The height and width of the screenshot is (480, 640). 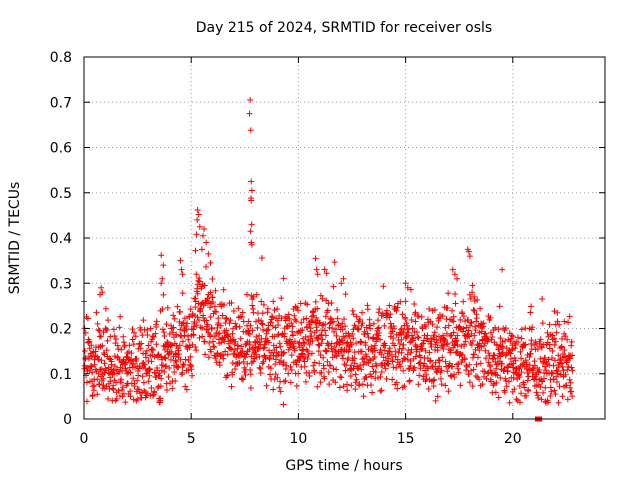 I want to click on y-tick-label: 0, so click(x=67, y=420).